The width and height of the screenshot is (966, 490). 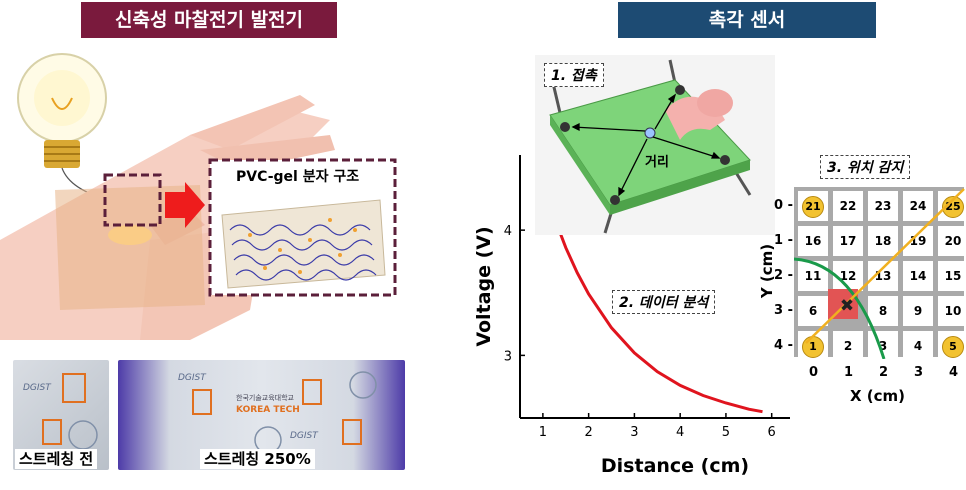 What do you see at coordinates (884, 372) in the screenshot?
I see `grid-x-tick: 2` at bounding box center [884, 372].